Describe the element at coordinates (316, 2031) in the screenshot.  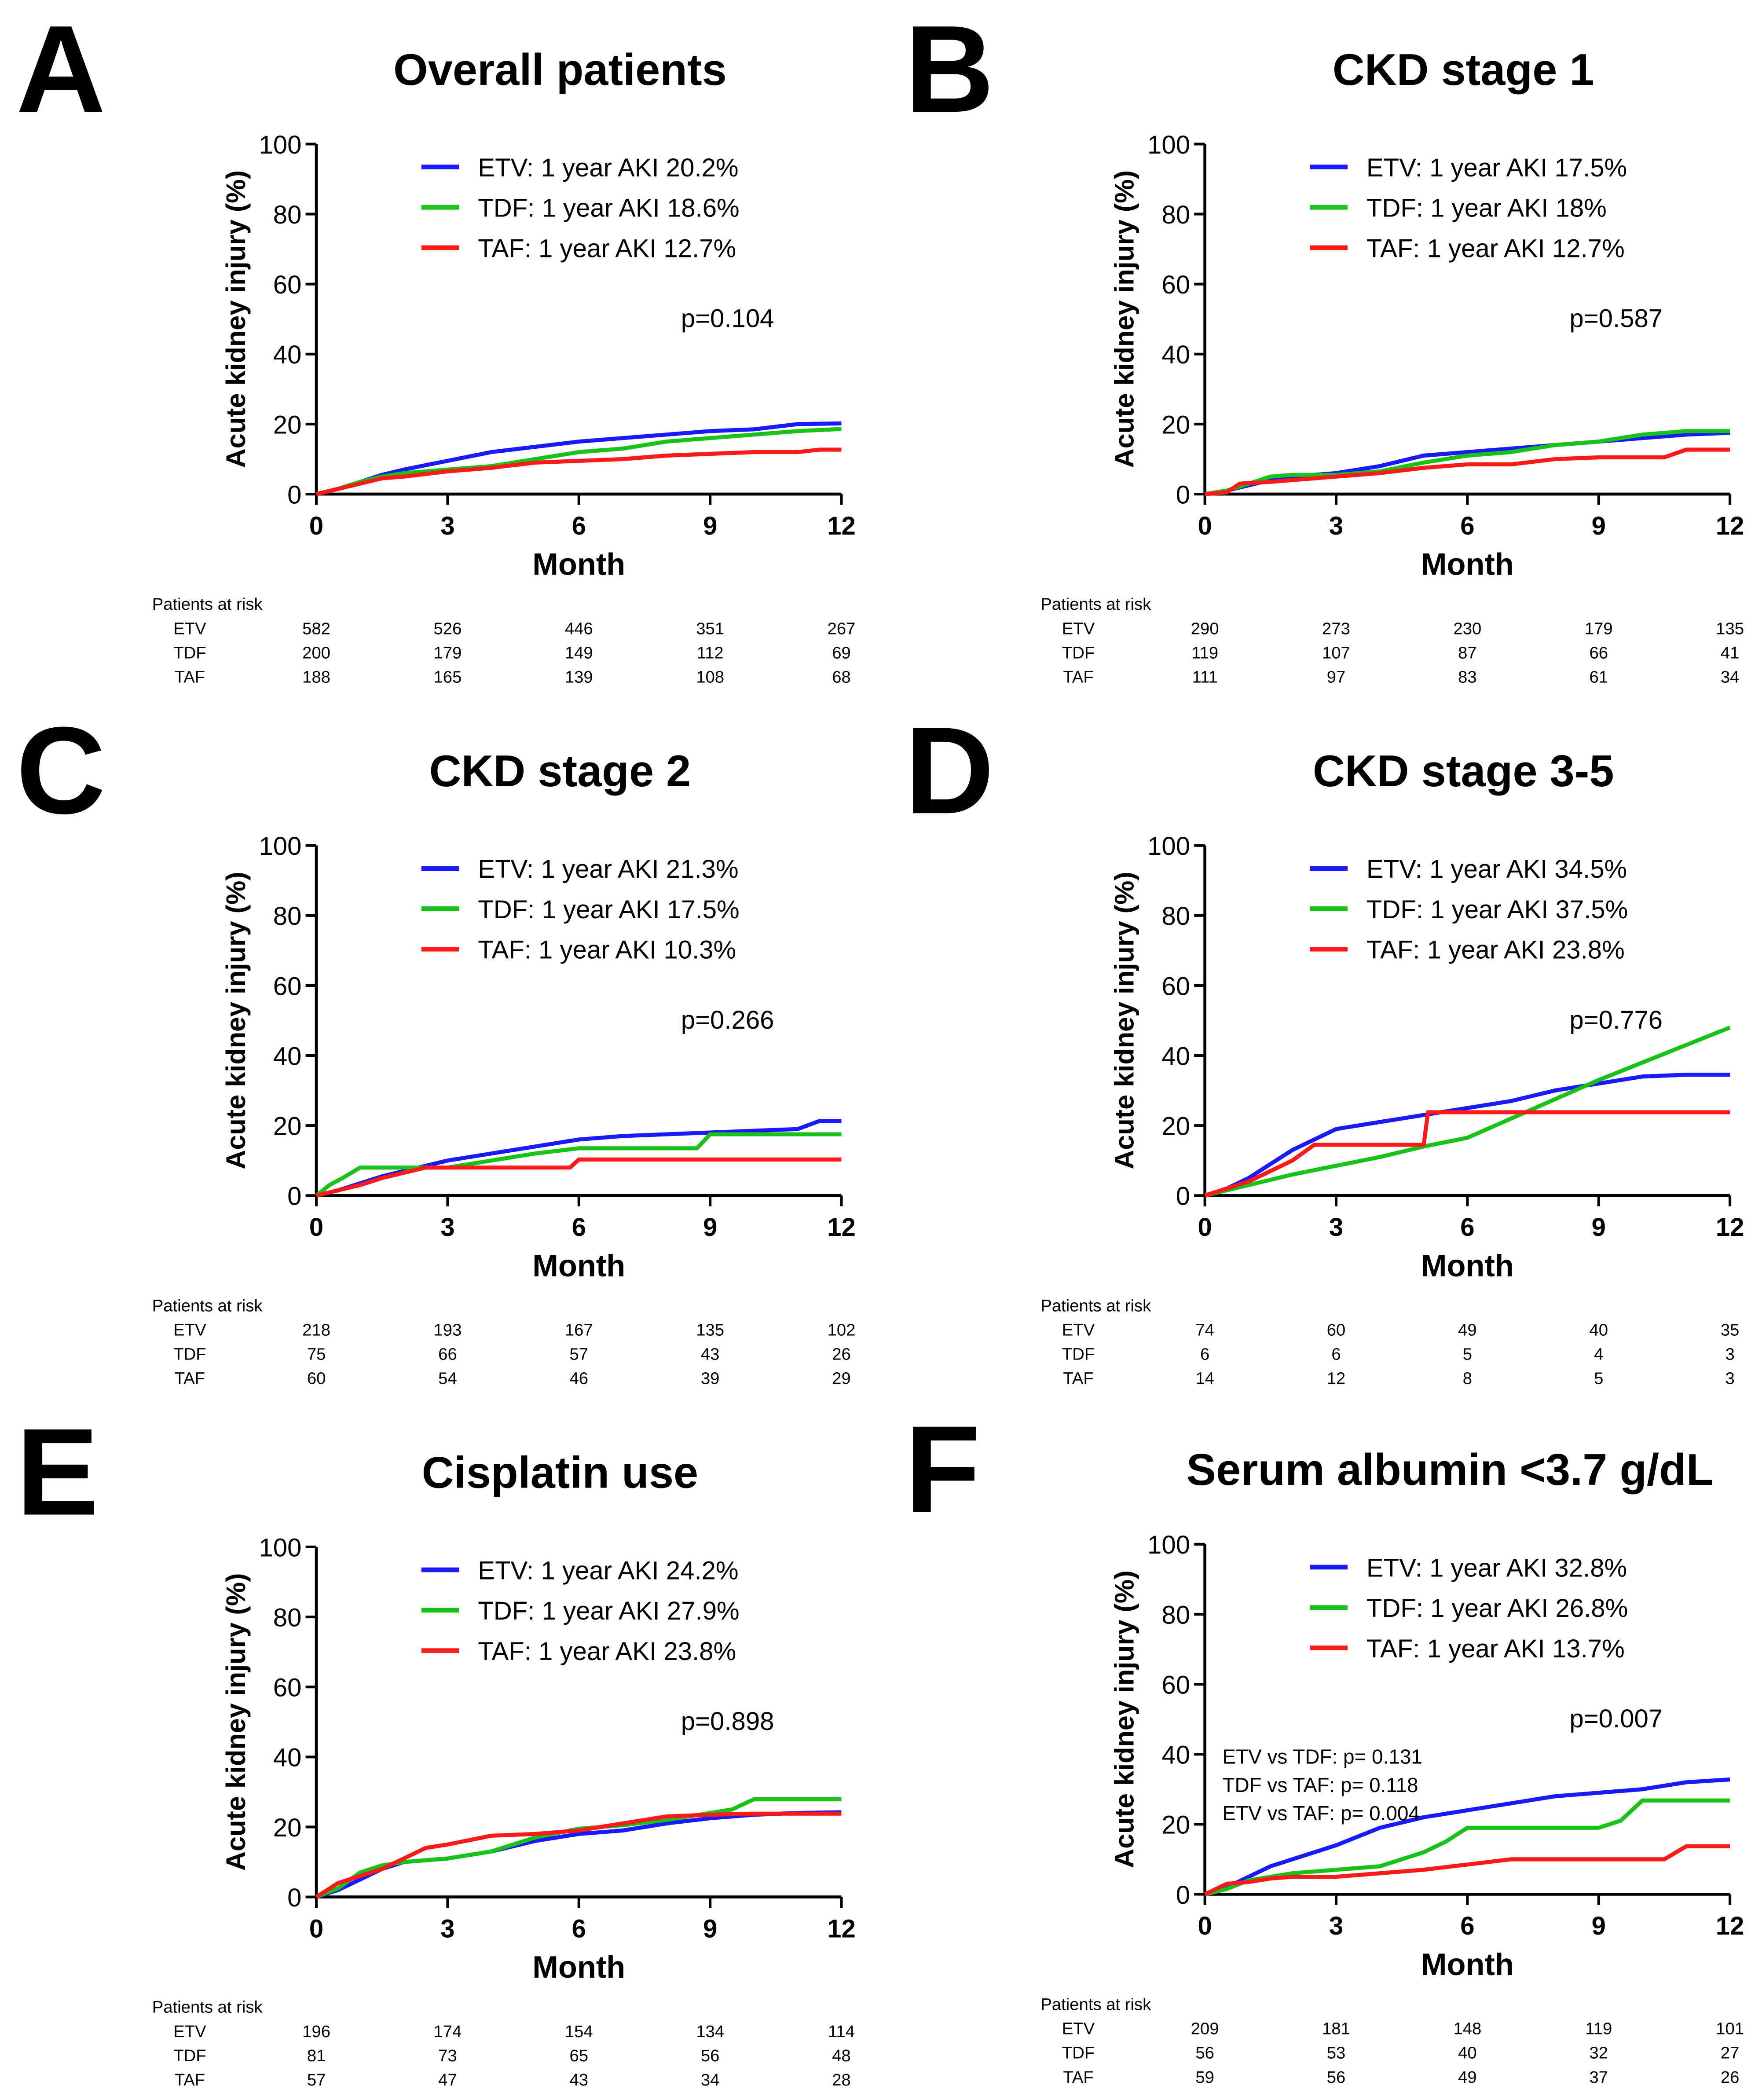
I see `risk-value: 196` at that location.